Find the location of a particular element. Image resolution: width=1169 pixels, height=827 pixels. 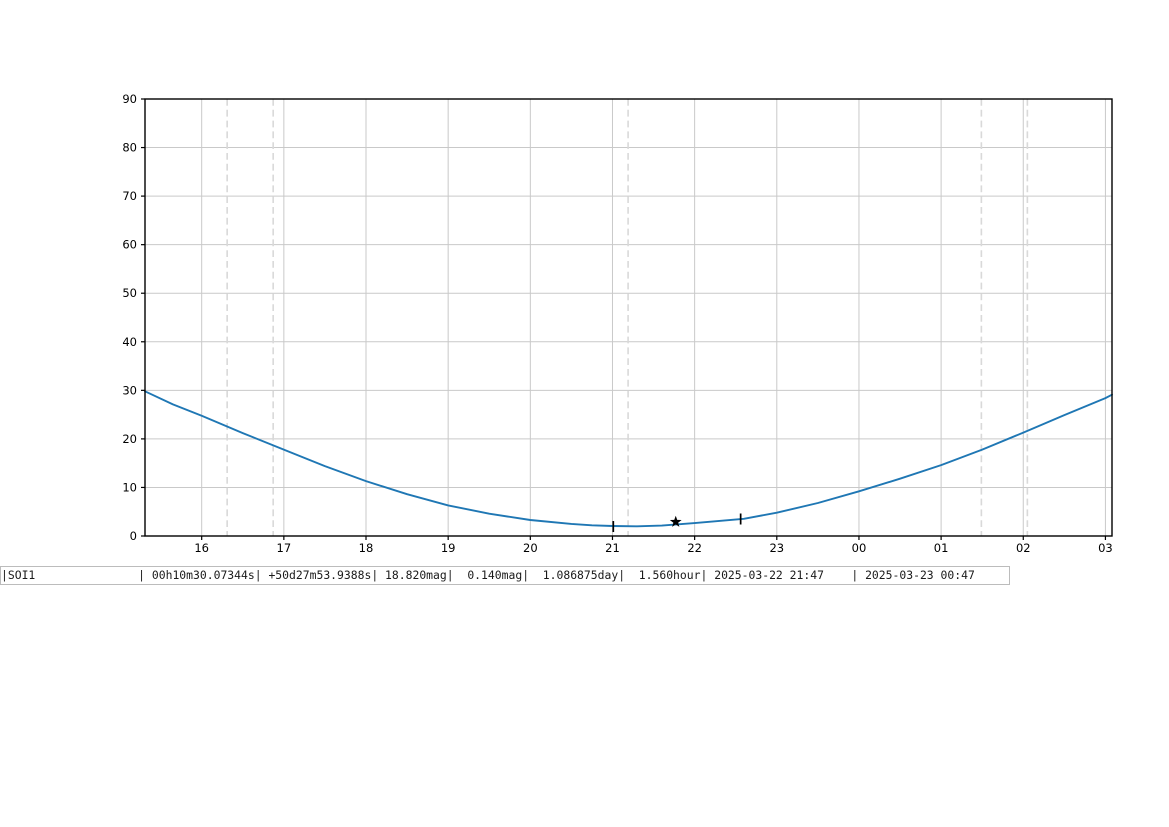

x-tick-label: 17 is located at coordinates (284, 548).